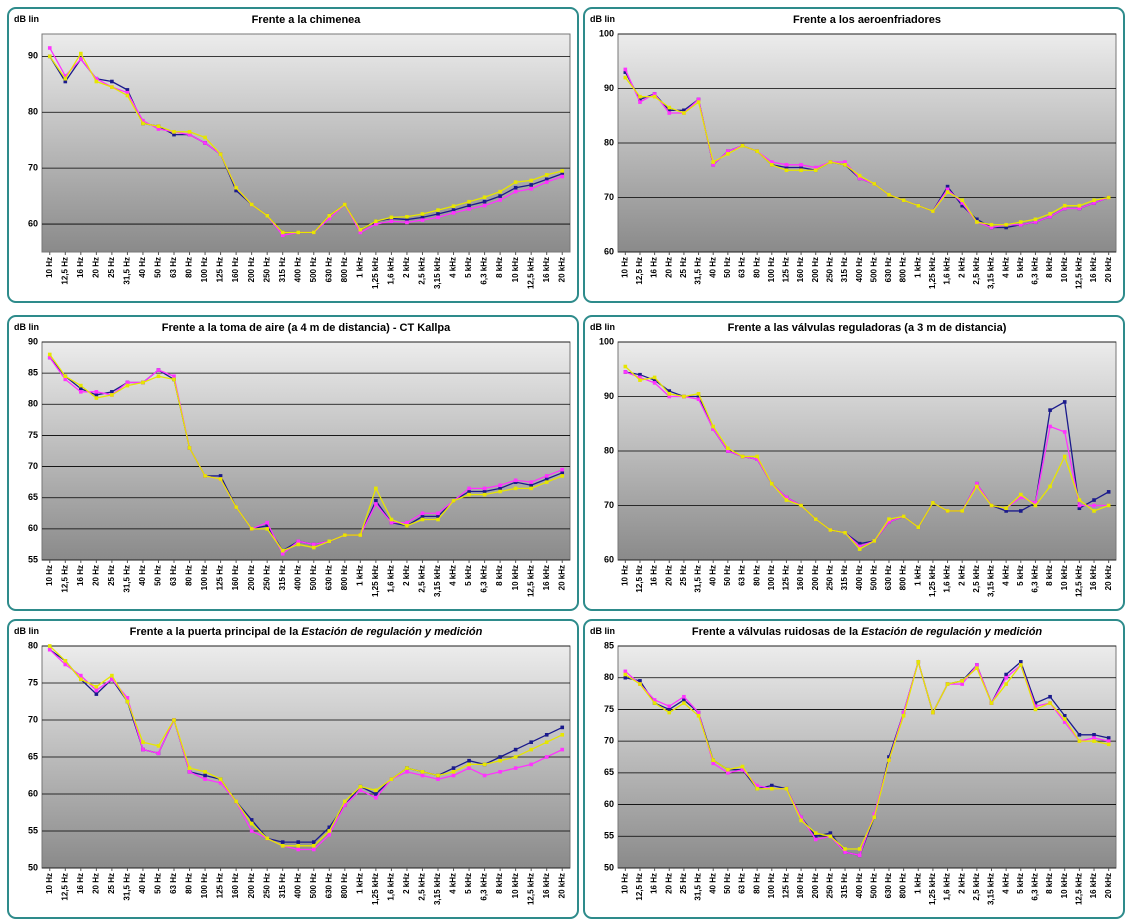 Image resolution: width=1132 pixels, height=924 pixels. Describe the element at coordinates (307, 20) in the screenshot. I see `chart-title: Frente a la chimenea` at that location.